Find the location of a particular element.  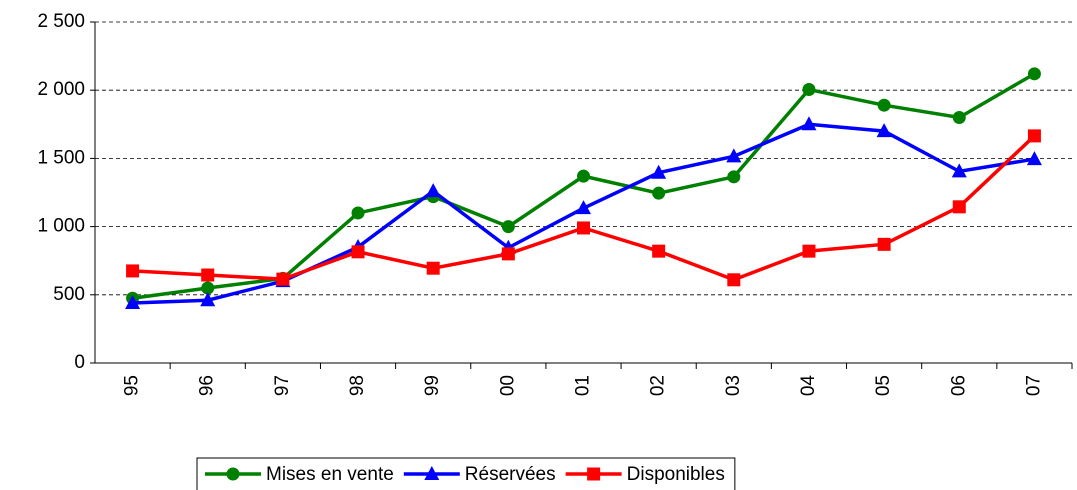

y-tick-label: 0 is located at coordinates (79, 362).